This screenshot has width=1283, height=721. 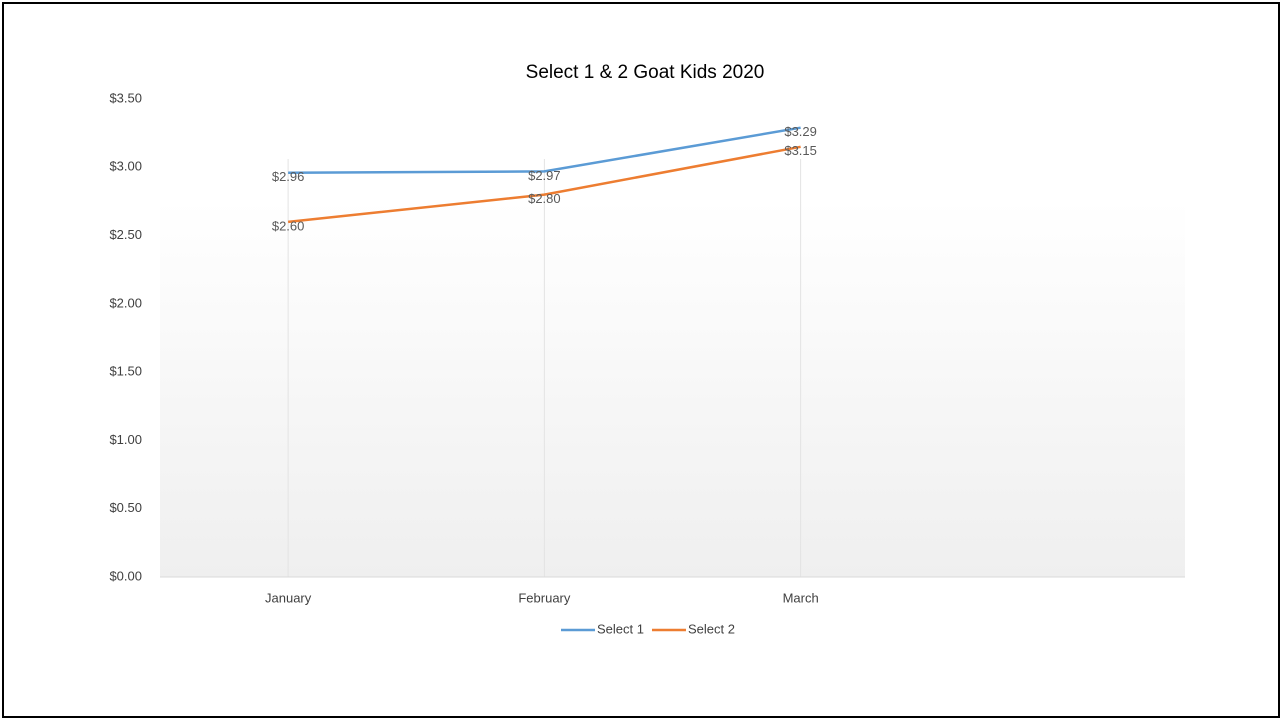 I want to click on y-tick-label: $0.00, so click(x=125, y=575).